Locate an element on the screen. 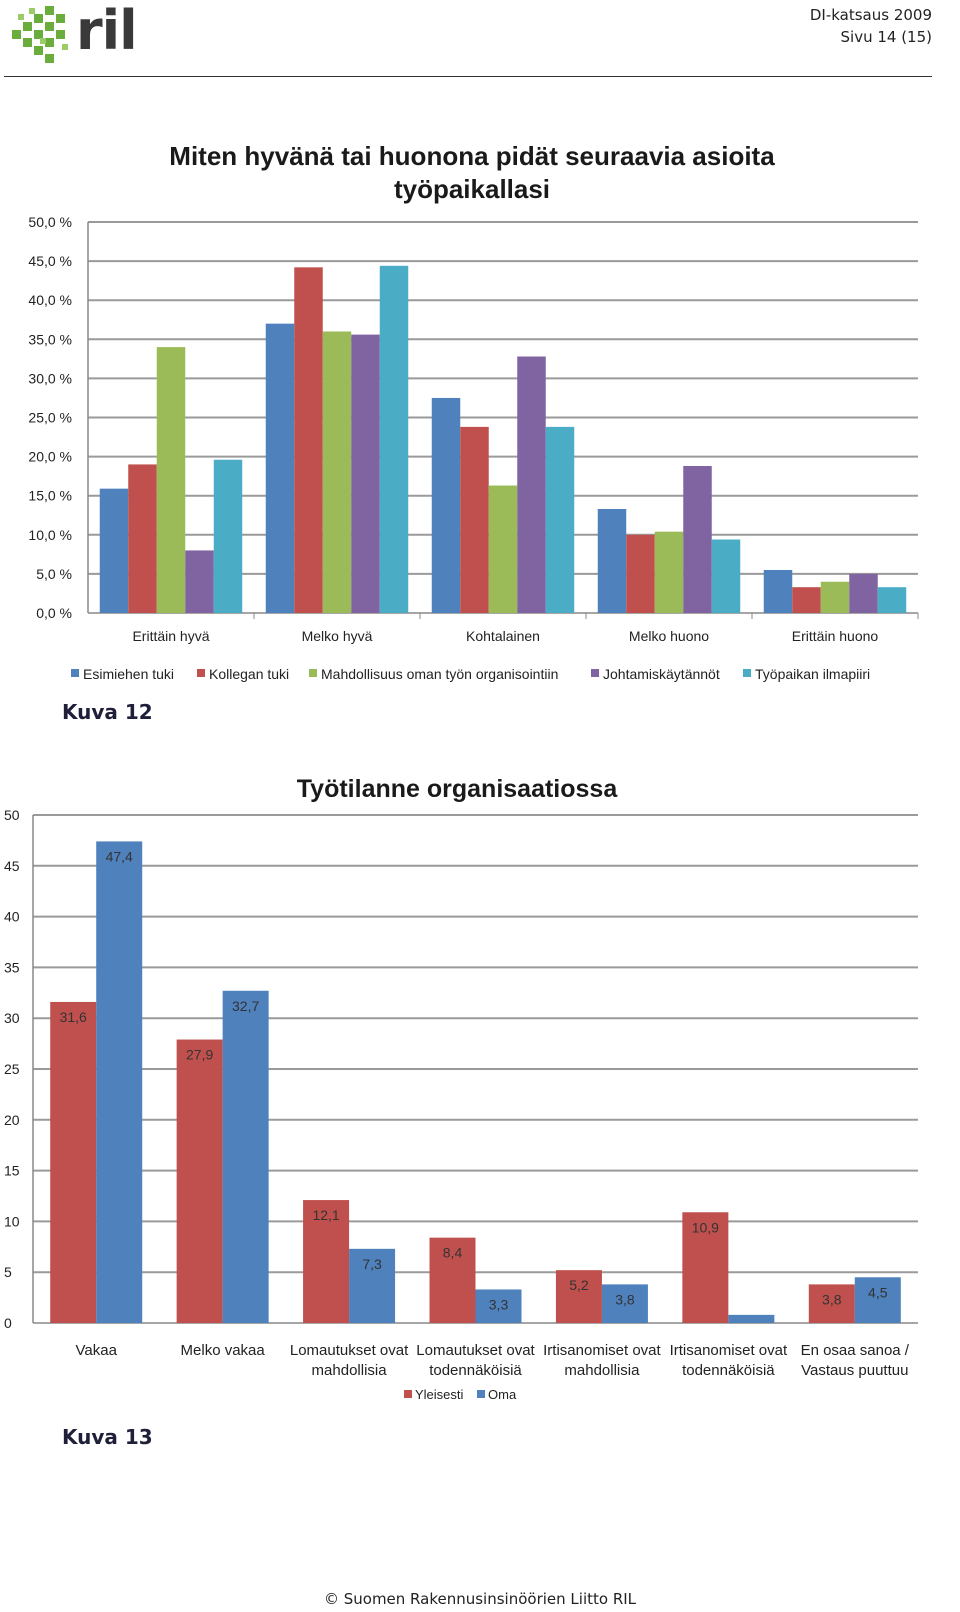 This screenshot has height=1612, width=960. x-tick-label: Erittäin hyvä is located at coordinates (170, 636).